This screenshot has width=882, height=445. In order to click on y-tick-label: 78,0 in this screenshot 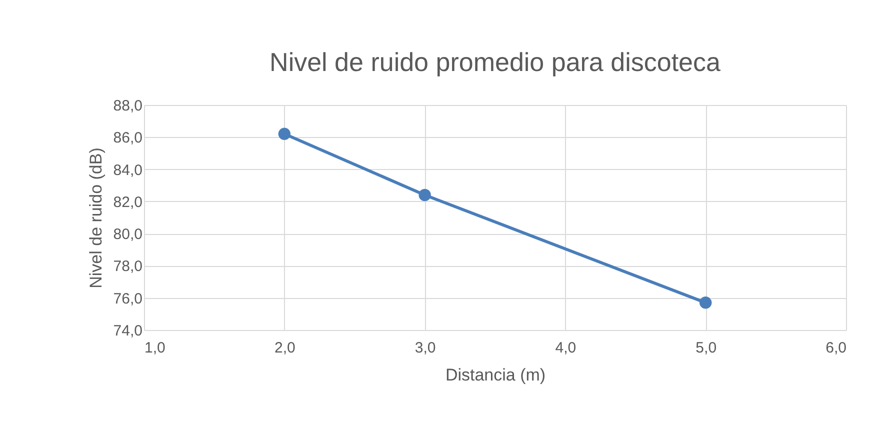, I will do `click(127, 267)`.